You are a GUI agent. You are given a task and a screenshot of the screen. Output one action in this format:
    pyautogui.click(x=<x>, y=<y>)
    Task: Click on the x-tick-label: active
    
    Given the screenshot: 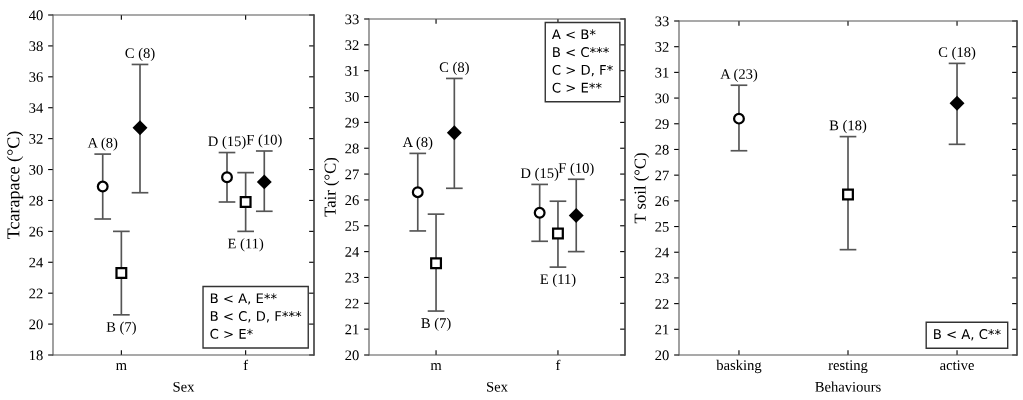 What is the action you would take?
    pyautogui.click(x=957, y=365)
    